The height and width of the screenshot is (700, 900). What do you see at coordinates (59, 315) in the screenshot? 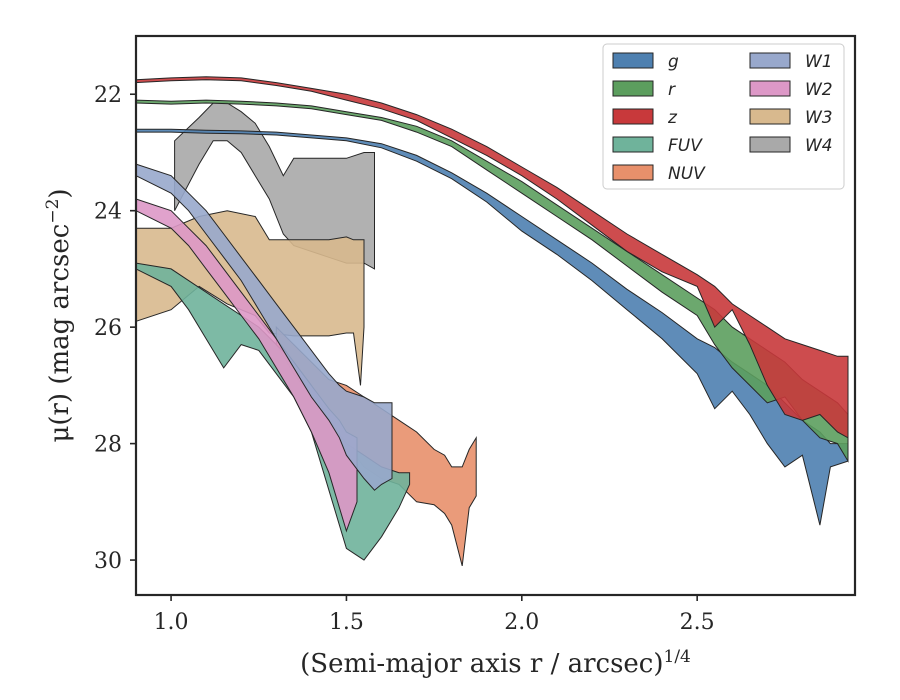
I see `y-axis-label: μ(r) (mag arcsec−2)` at bounding box center [59, 315].